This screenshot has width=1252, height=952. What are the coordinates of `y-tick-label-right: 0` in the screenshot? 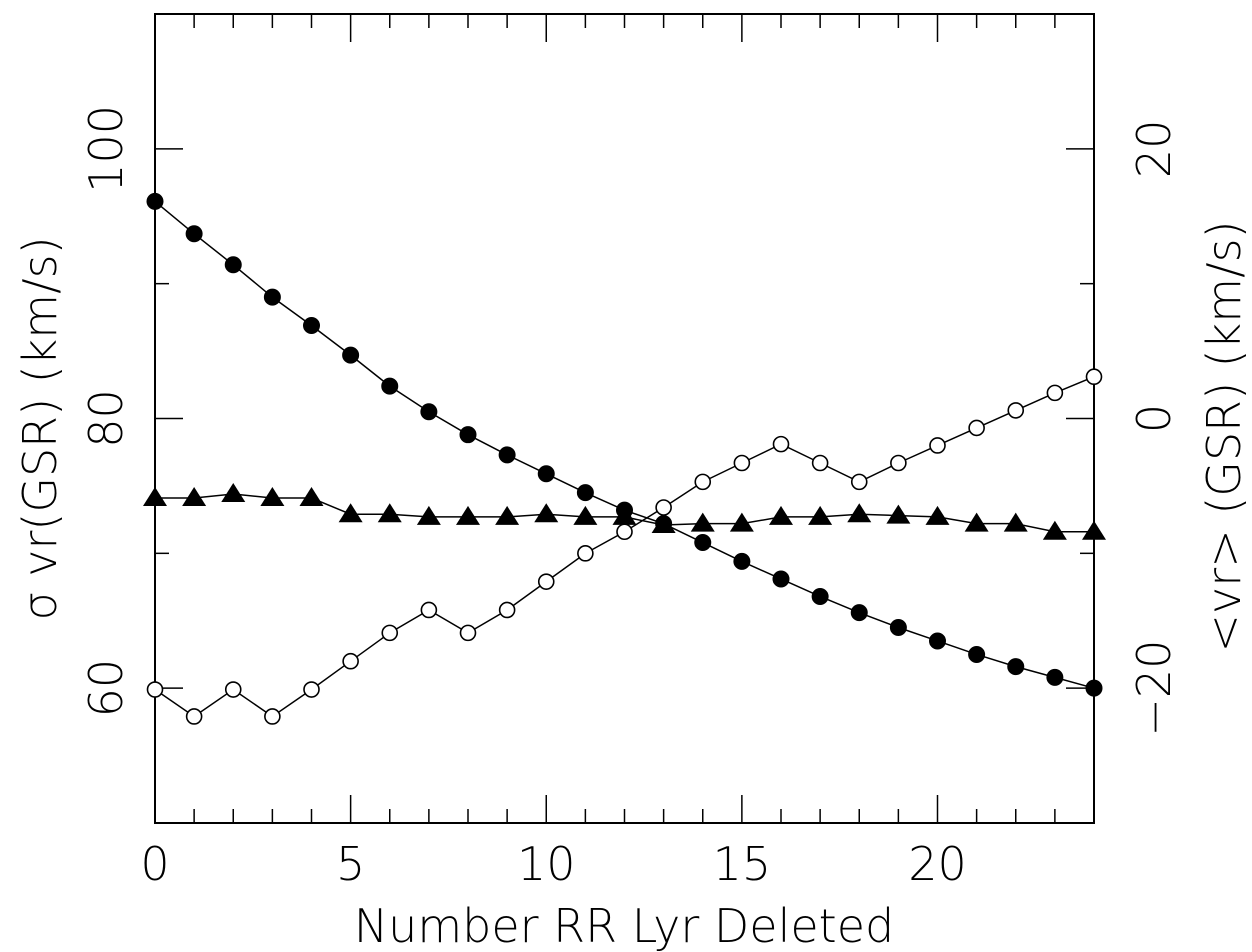 It's located at (1154, 418).